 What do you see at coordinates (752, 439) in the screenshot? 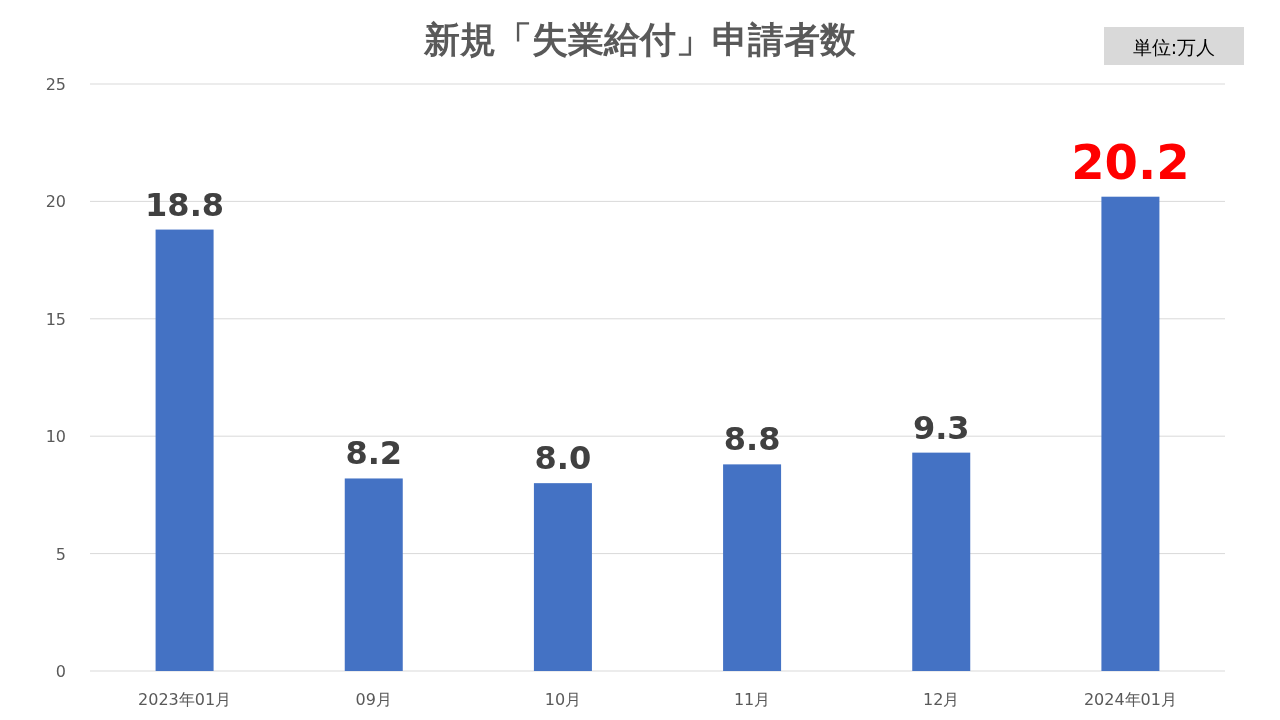
I see `data-label: 8.8` at bounding box center [752, 439].